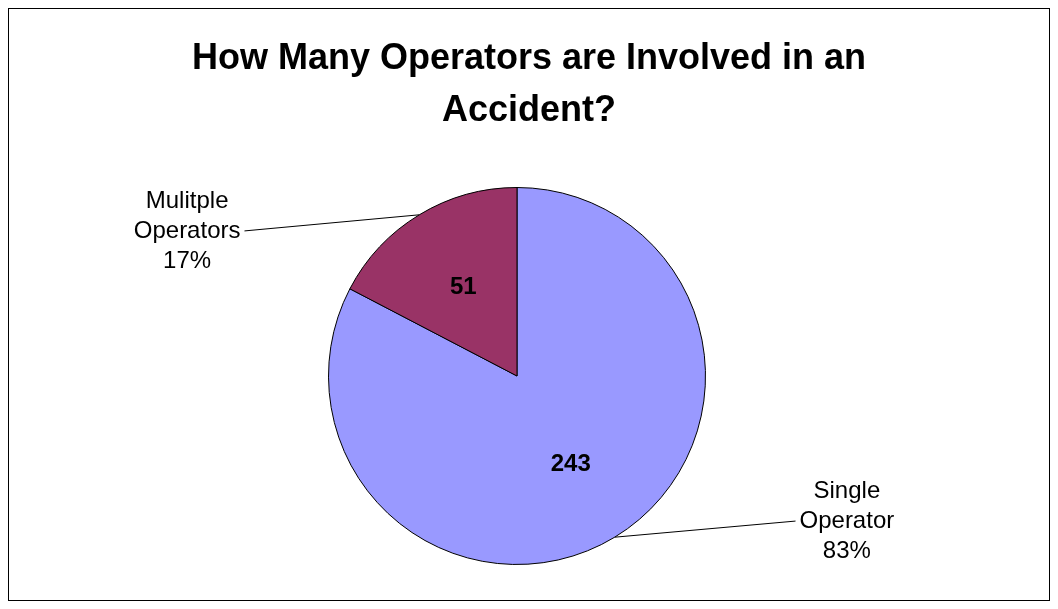 This screenshot has height=609, width=1058. Describe the element at coordinates (846, 549) in the screenshot. I see `text: 83%` at that location.